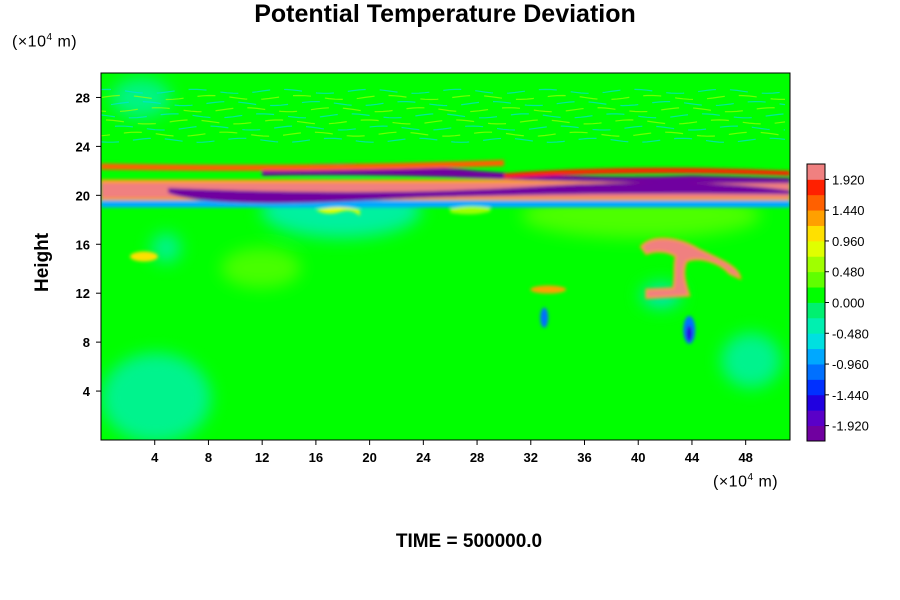  Describe the element at coordinates (848, 210) in the screenshot. I see `colorbar-tick-label: 1.440` at that location.